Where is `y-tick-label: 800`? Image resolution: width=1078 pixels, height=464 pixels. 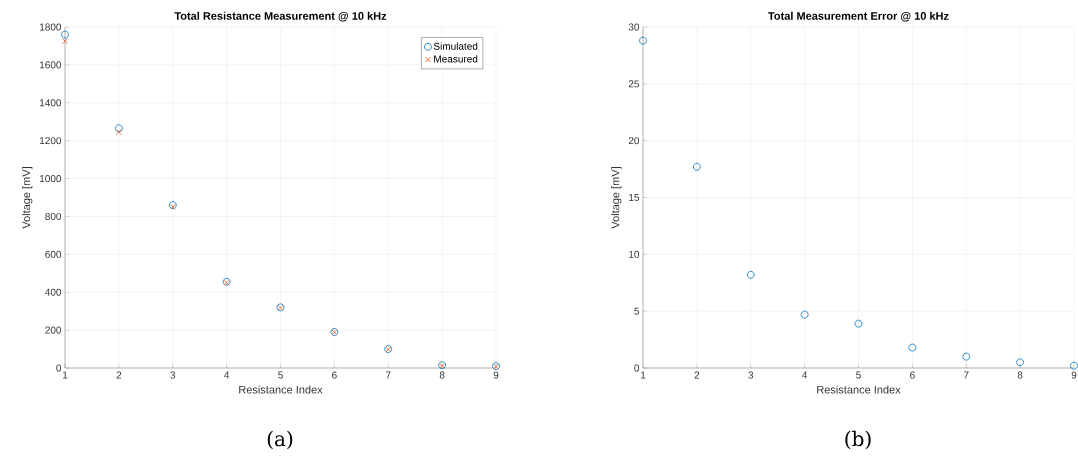
y-tick-label: 800 is located at coordinates (53, 216).